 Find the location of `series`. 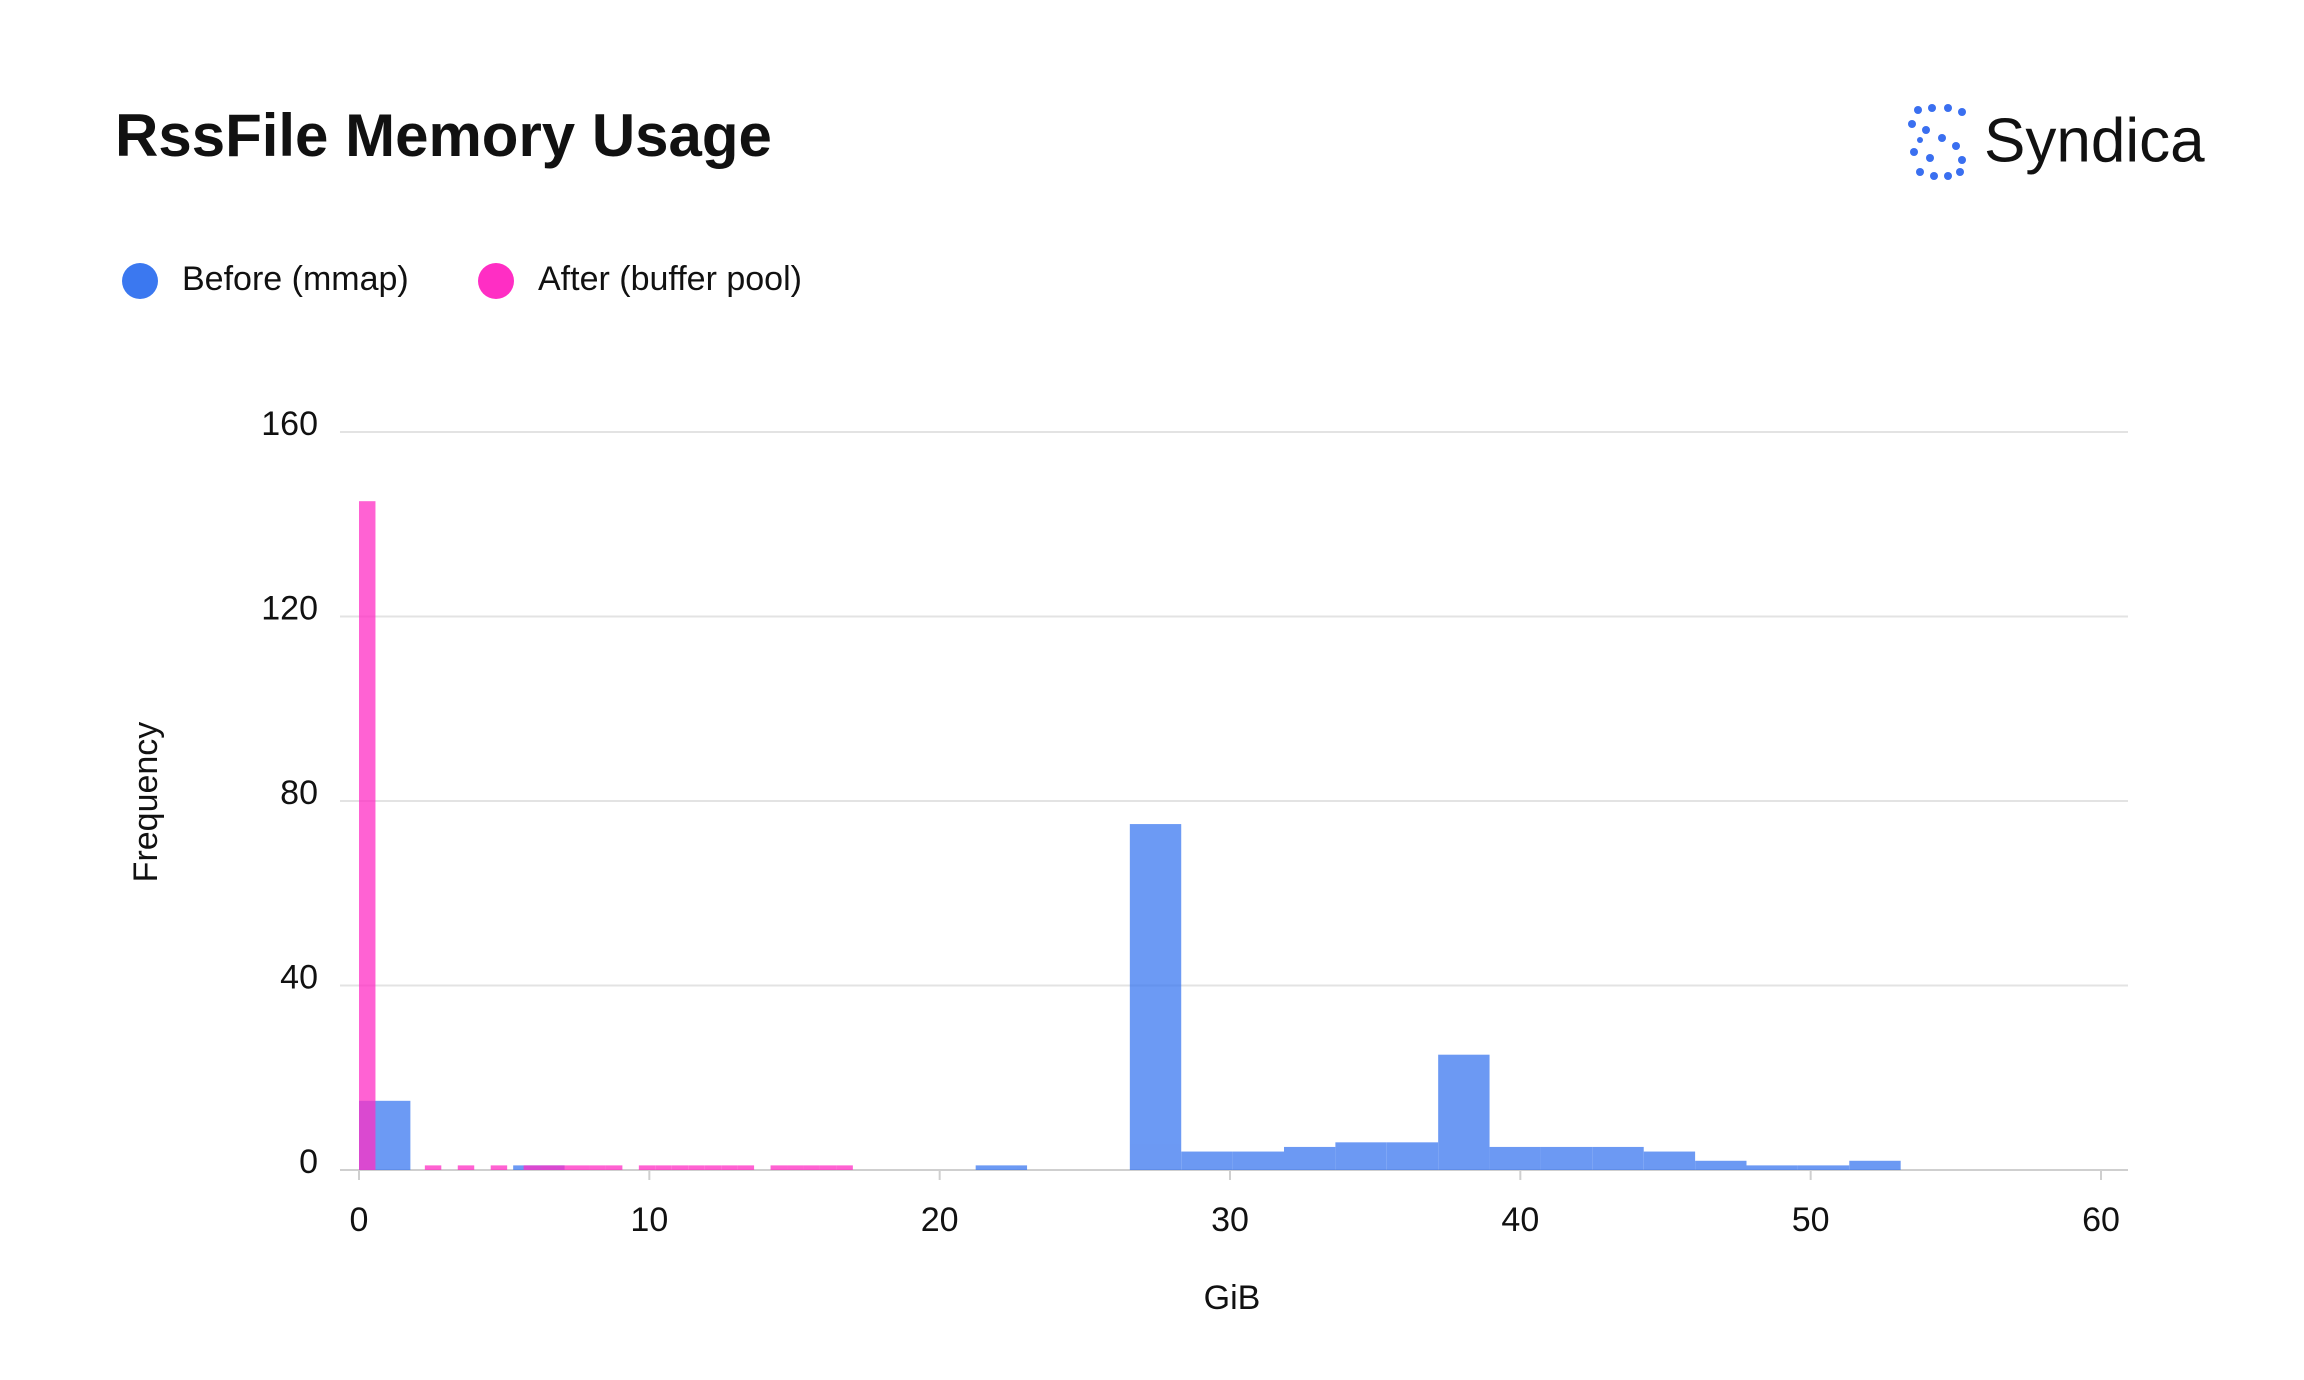

series is located at coordinates (606, 835).